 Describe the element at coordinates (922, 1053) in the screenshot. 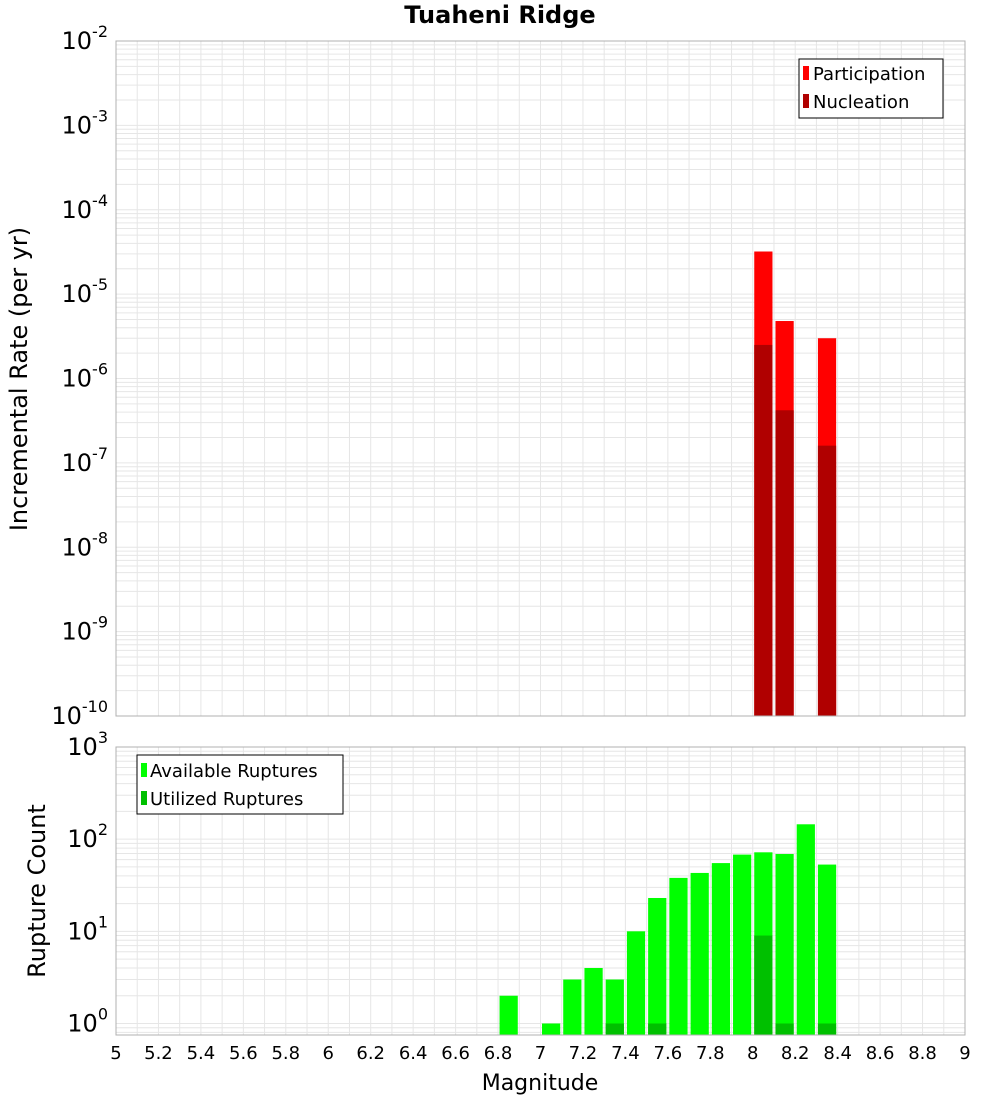

I see `x-tick-label: 8.8` at that location.